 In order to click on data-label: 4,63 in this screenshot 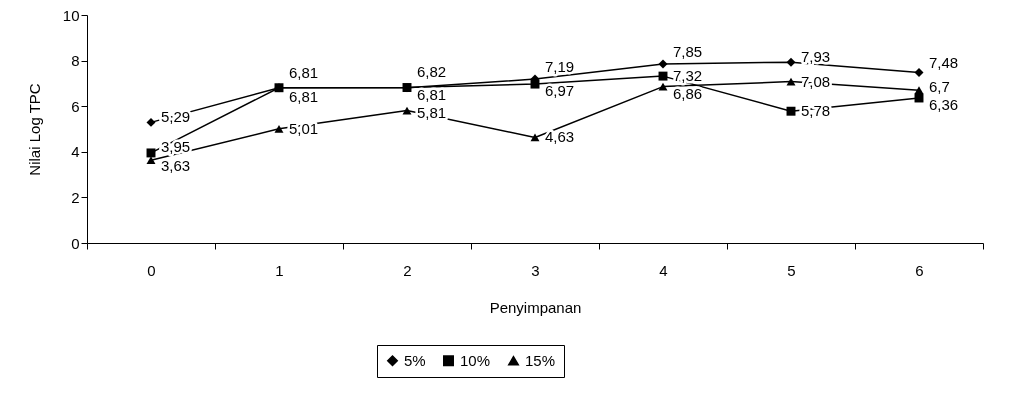, I will do `click(560, 137)`.